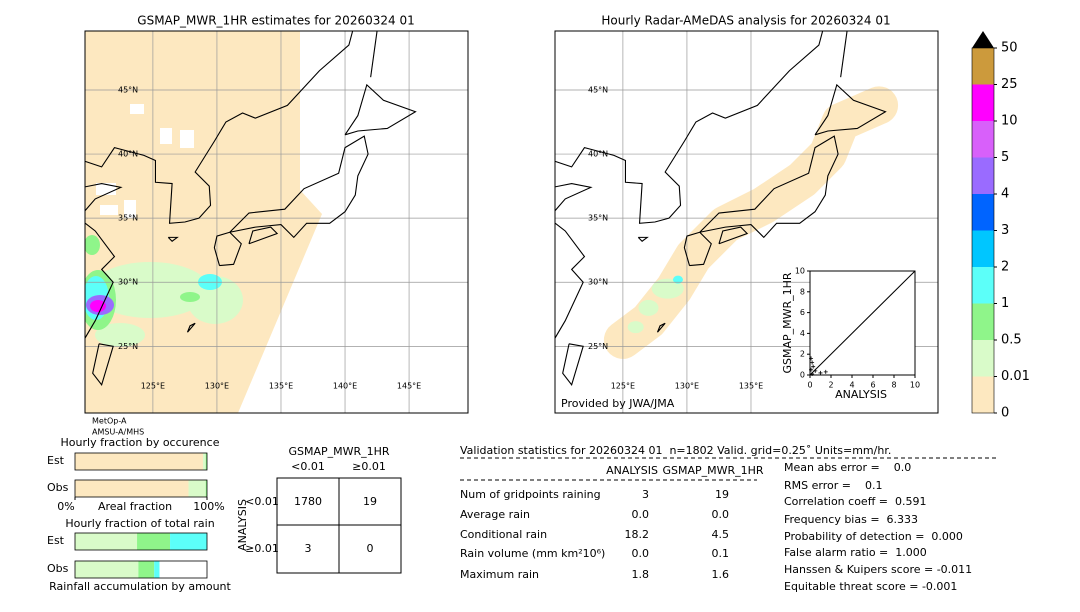 The height and width of the screenshot is (612, 1080). I want to click on score: Correlation coeff = 0.591, so click(855, 501).